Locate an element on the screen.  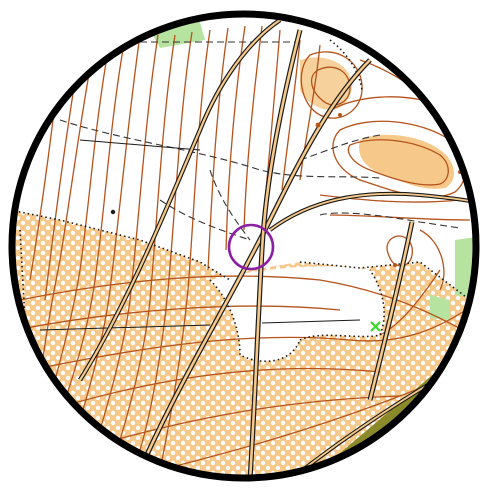
control-circle-icon is located at coordinates (251, 247).